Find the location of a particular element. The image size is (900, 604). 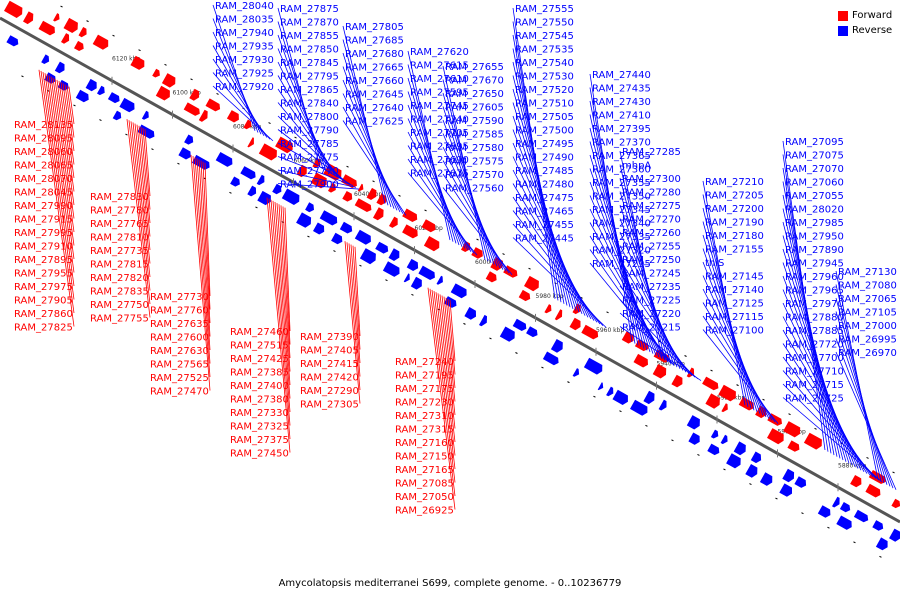

gene-label: RAM_27115 is located at coordinates (734, 317).